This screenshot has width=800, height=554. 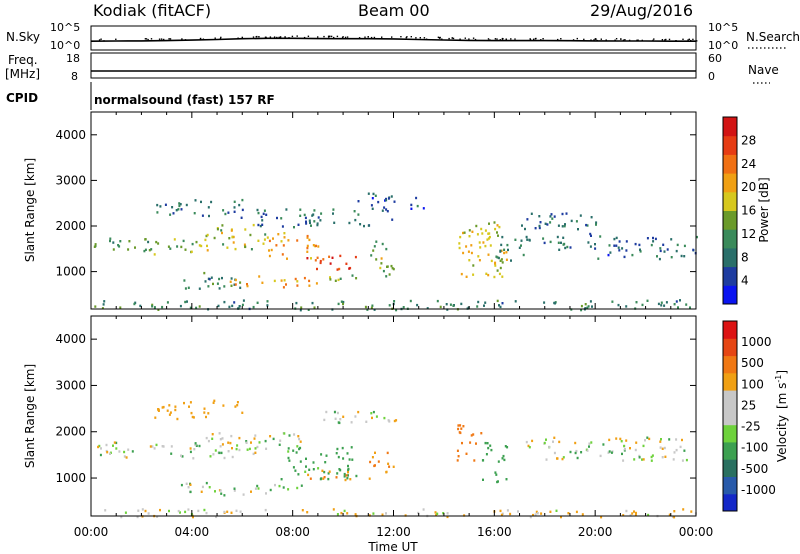 What do you see at coordinates (595, 532) in the screenshot?
I see `time-tick-label: 20:00` at bounding box center [595, 532].